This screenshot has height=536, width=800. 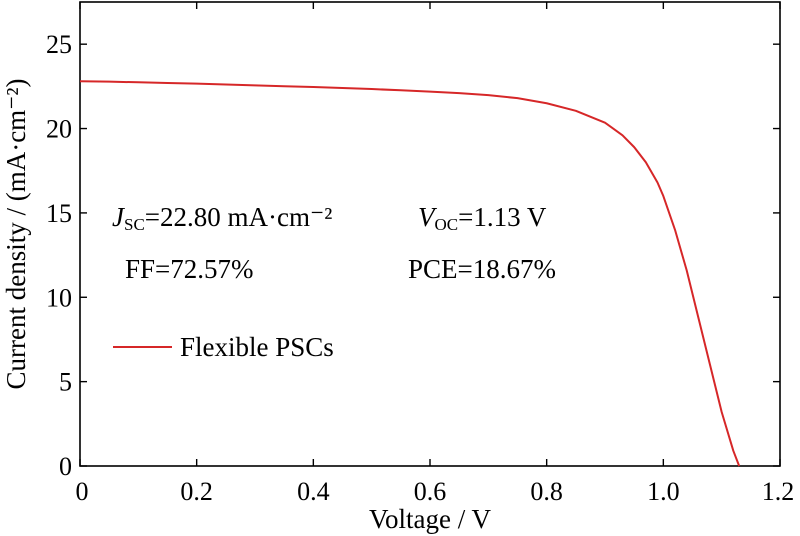 What do you see at coordinates (59, 213) in the screenshot?
I see `y-tick-label: 15` at bounding box center [59, 213].